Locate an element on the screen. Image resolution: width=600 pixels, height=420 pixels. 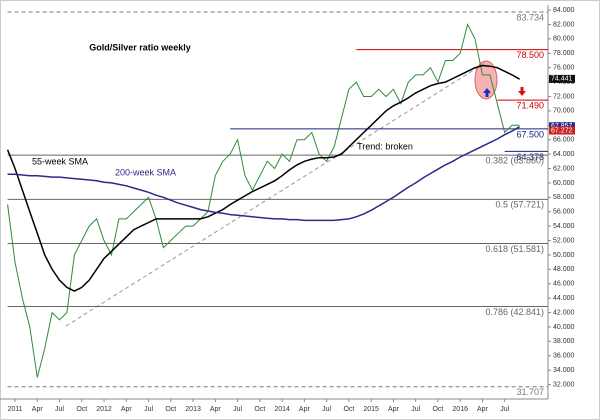
level-label: 31.707 is located at coordinates (530, 392).